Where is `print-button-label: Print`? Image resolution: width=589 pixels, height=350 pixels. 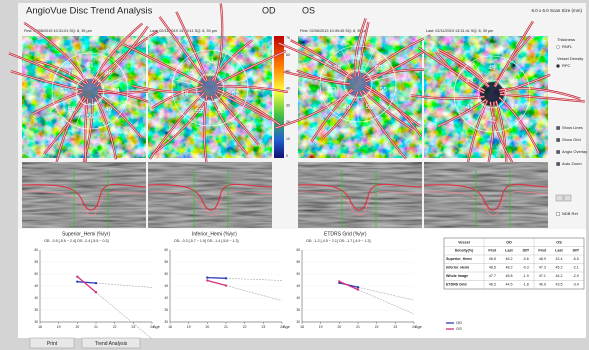
print-button-label: Print is located at coordinates (52, 344).